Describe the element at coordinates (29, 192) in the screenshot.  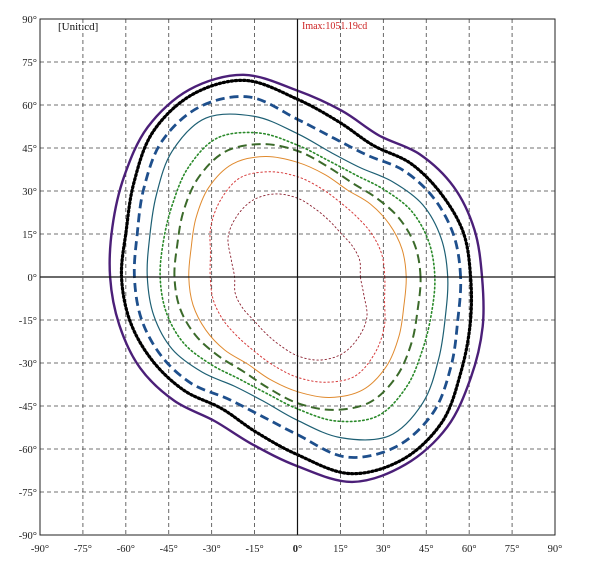
I see `y-tick-label: 30°` at that location.